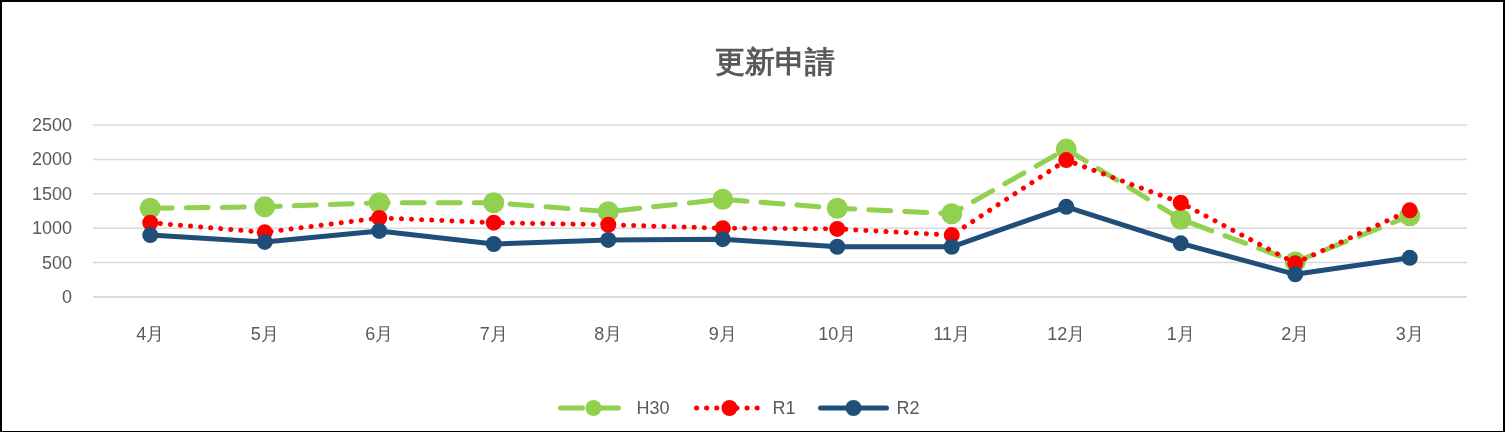 This screenshot has width=1505, height=432. What do you see at coordinates (608, 334) in the screenshot?
I see `x-tick-label: 8月` at bounding box center [608, 334].